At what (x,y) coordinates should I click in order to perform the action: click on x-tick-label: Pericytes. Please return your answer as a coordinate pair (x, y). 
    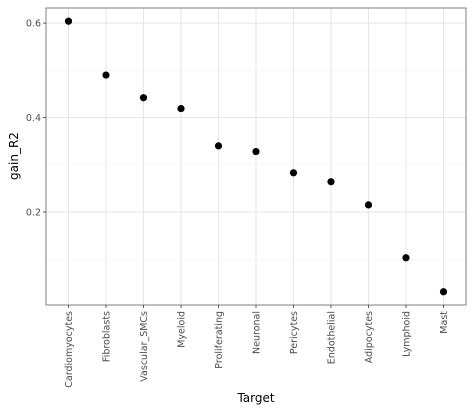
    Looking at the image, I should click on (294, 332).